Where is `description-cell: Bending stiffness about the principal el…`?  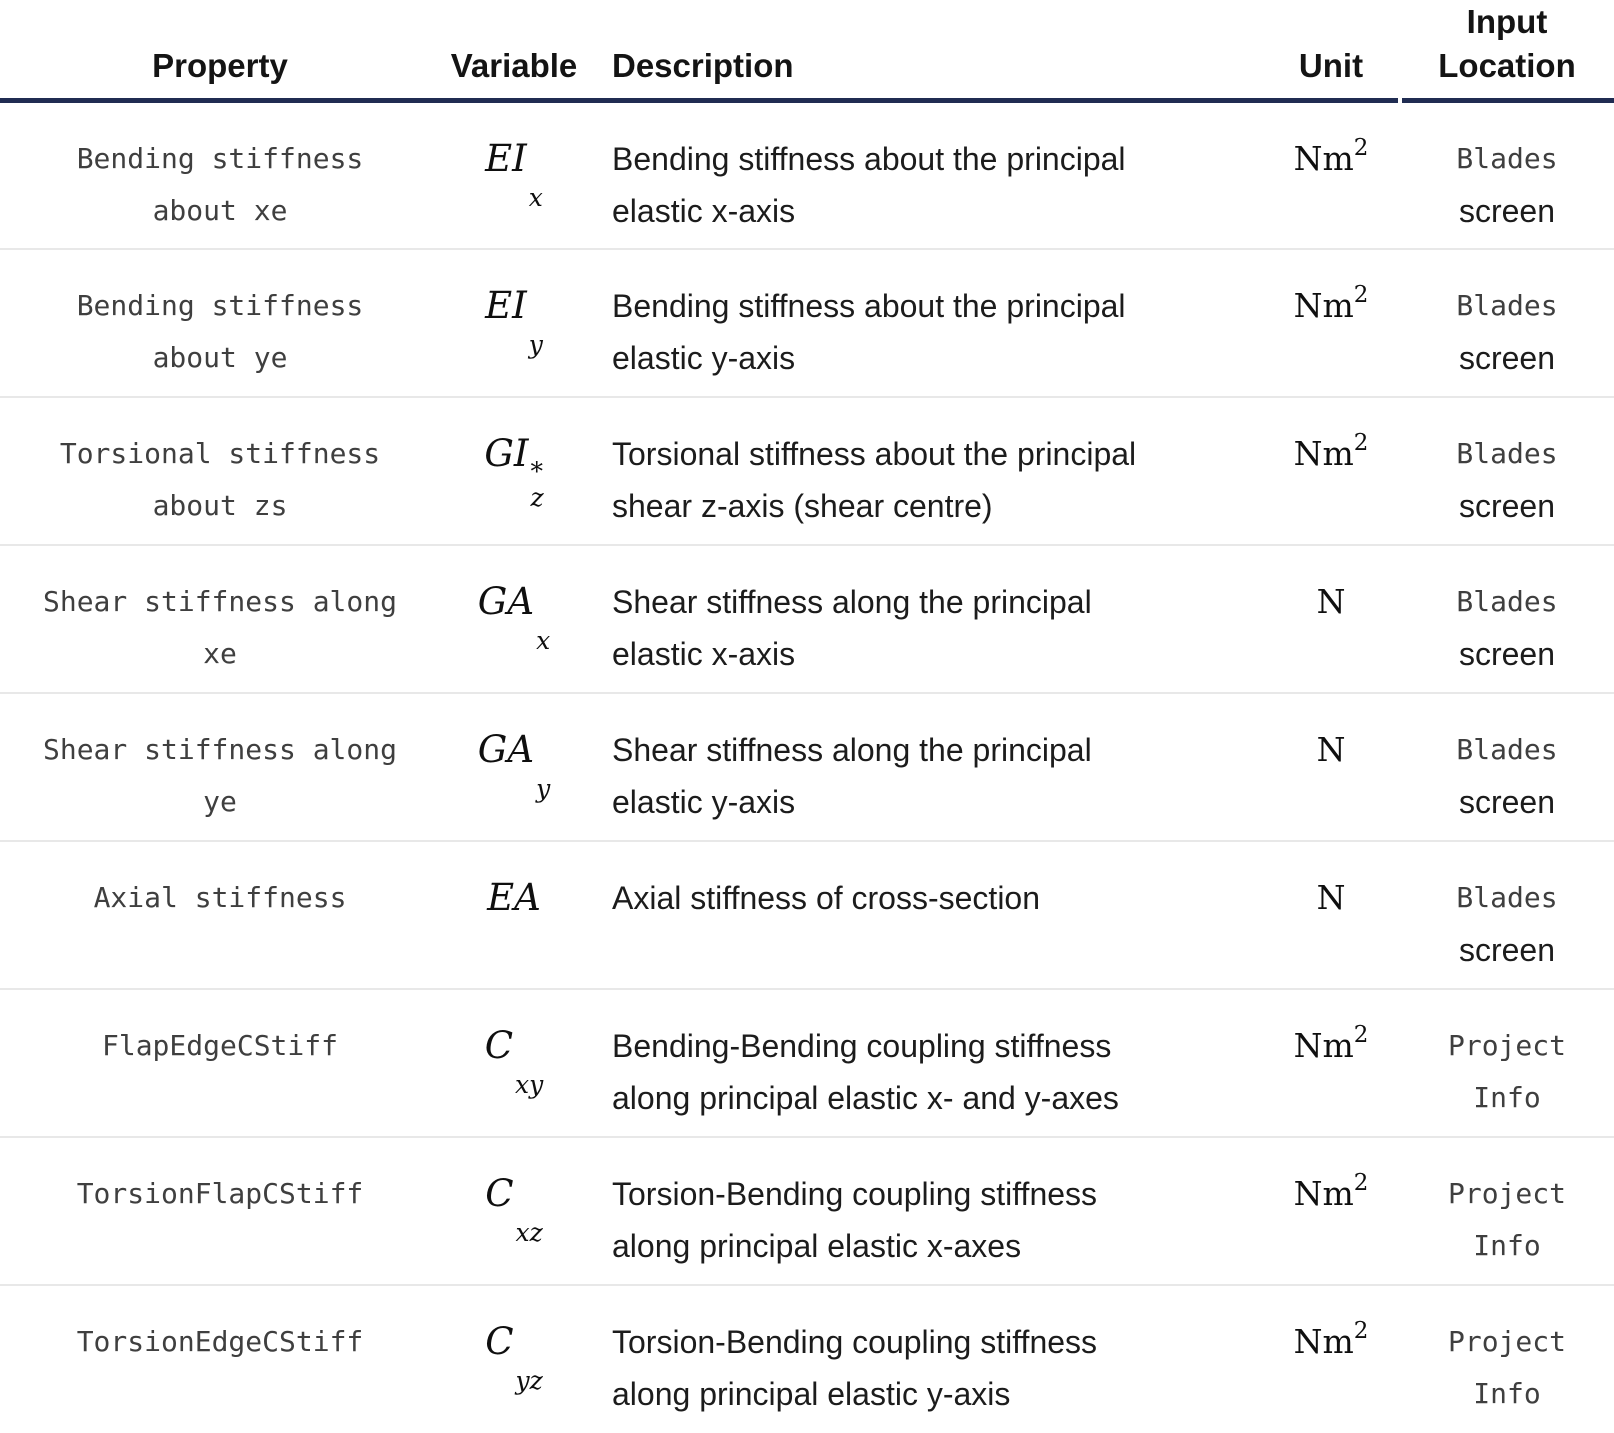 description-cell: Bending stiffness about the principal el… is located at coordinates (869, 185).